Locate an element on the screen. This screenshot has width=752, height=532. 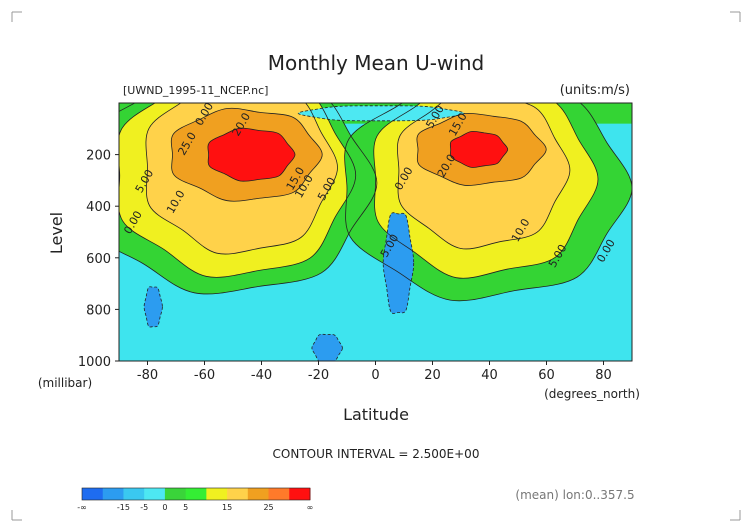
colorbar: -∞ -15 -5 0 5 15 25 ∞ is located at coordinates (195, 499).